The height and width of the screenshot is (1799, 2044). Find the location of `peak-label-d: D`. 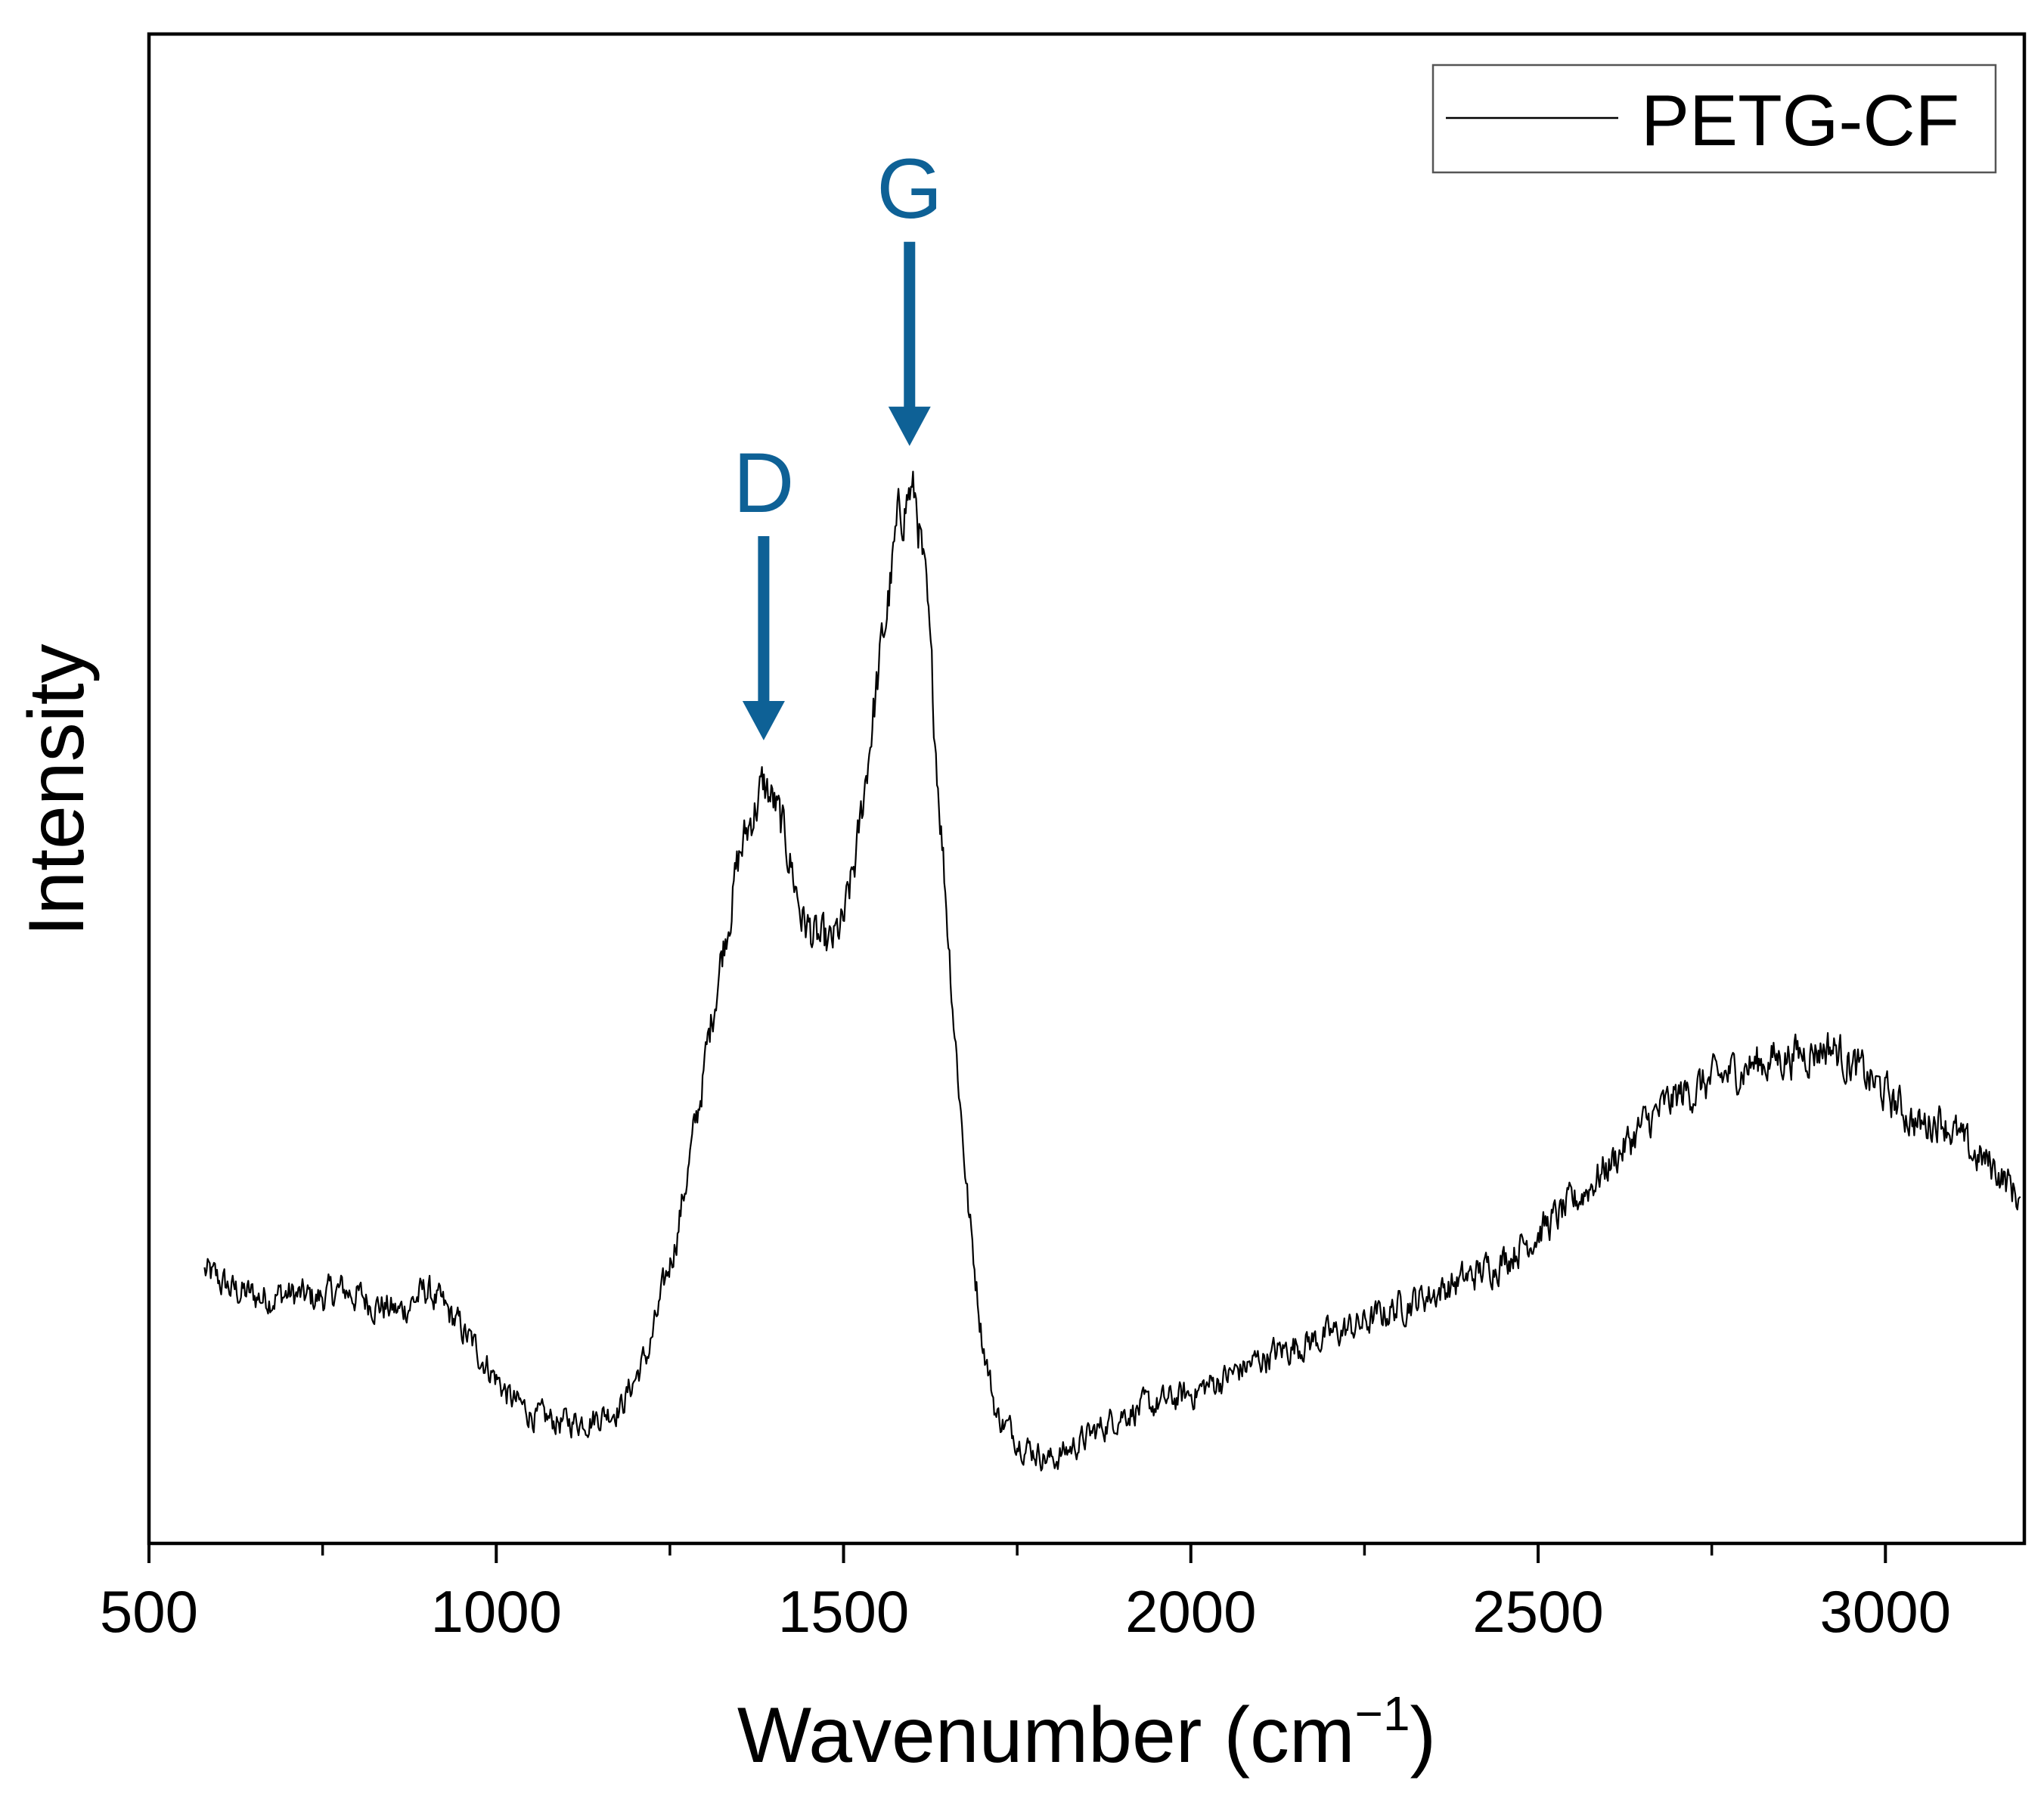

peak-label-d: D is located at coordinates (763, 483).